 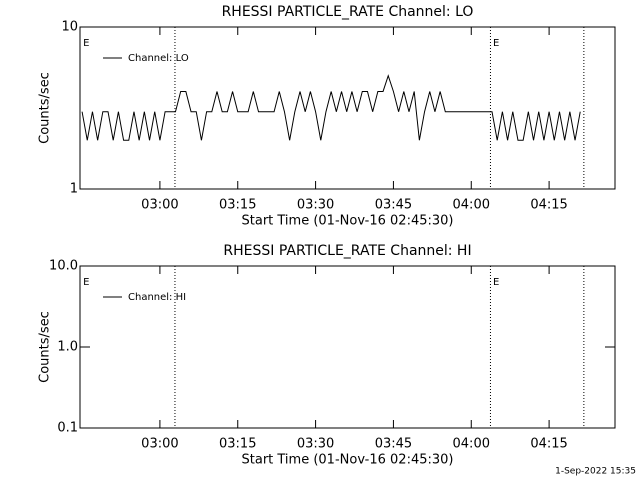 What do you see at coordinates (348, 12) in the screenshot?
I see `chart-title: RHESSI PARTICLE_RATE Channel: LO` at bounding box center [348, 12].